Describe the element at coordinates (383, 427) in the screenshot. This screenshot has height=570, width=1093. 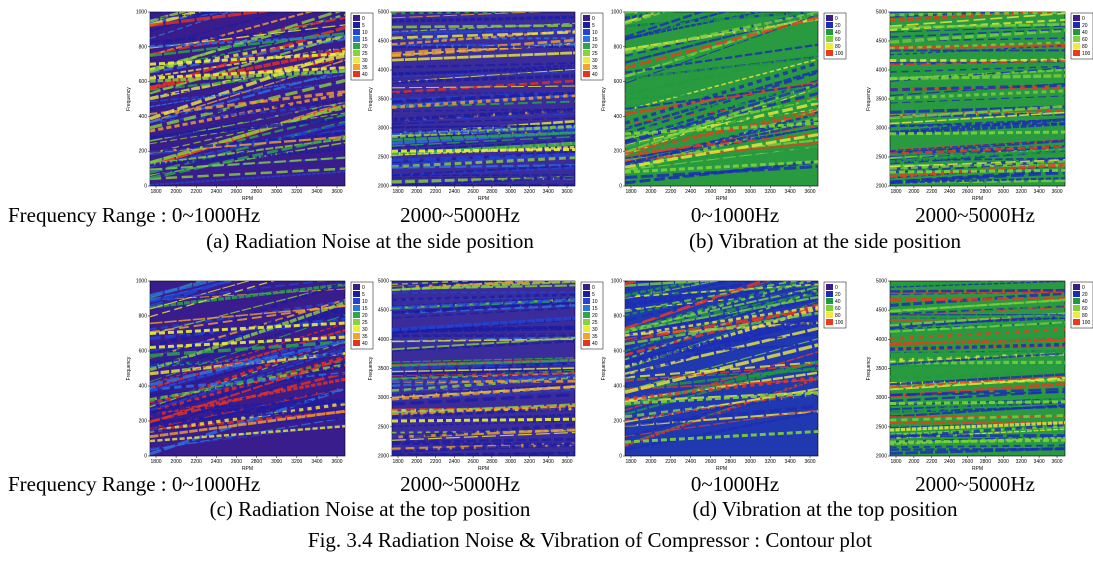
I see `y-tick-label: 2500` at that location.